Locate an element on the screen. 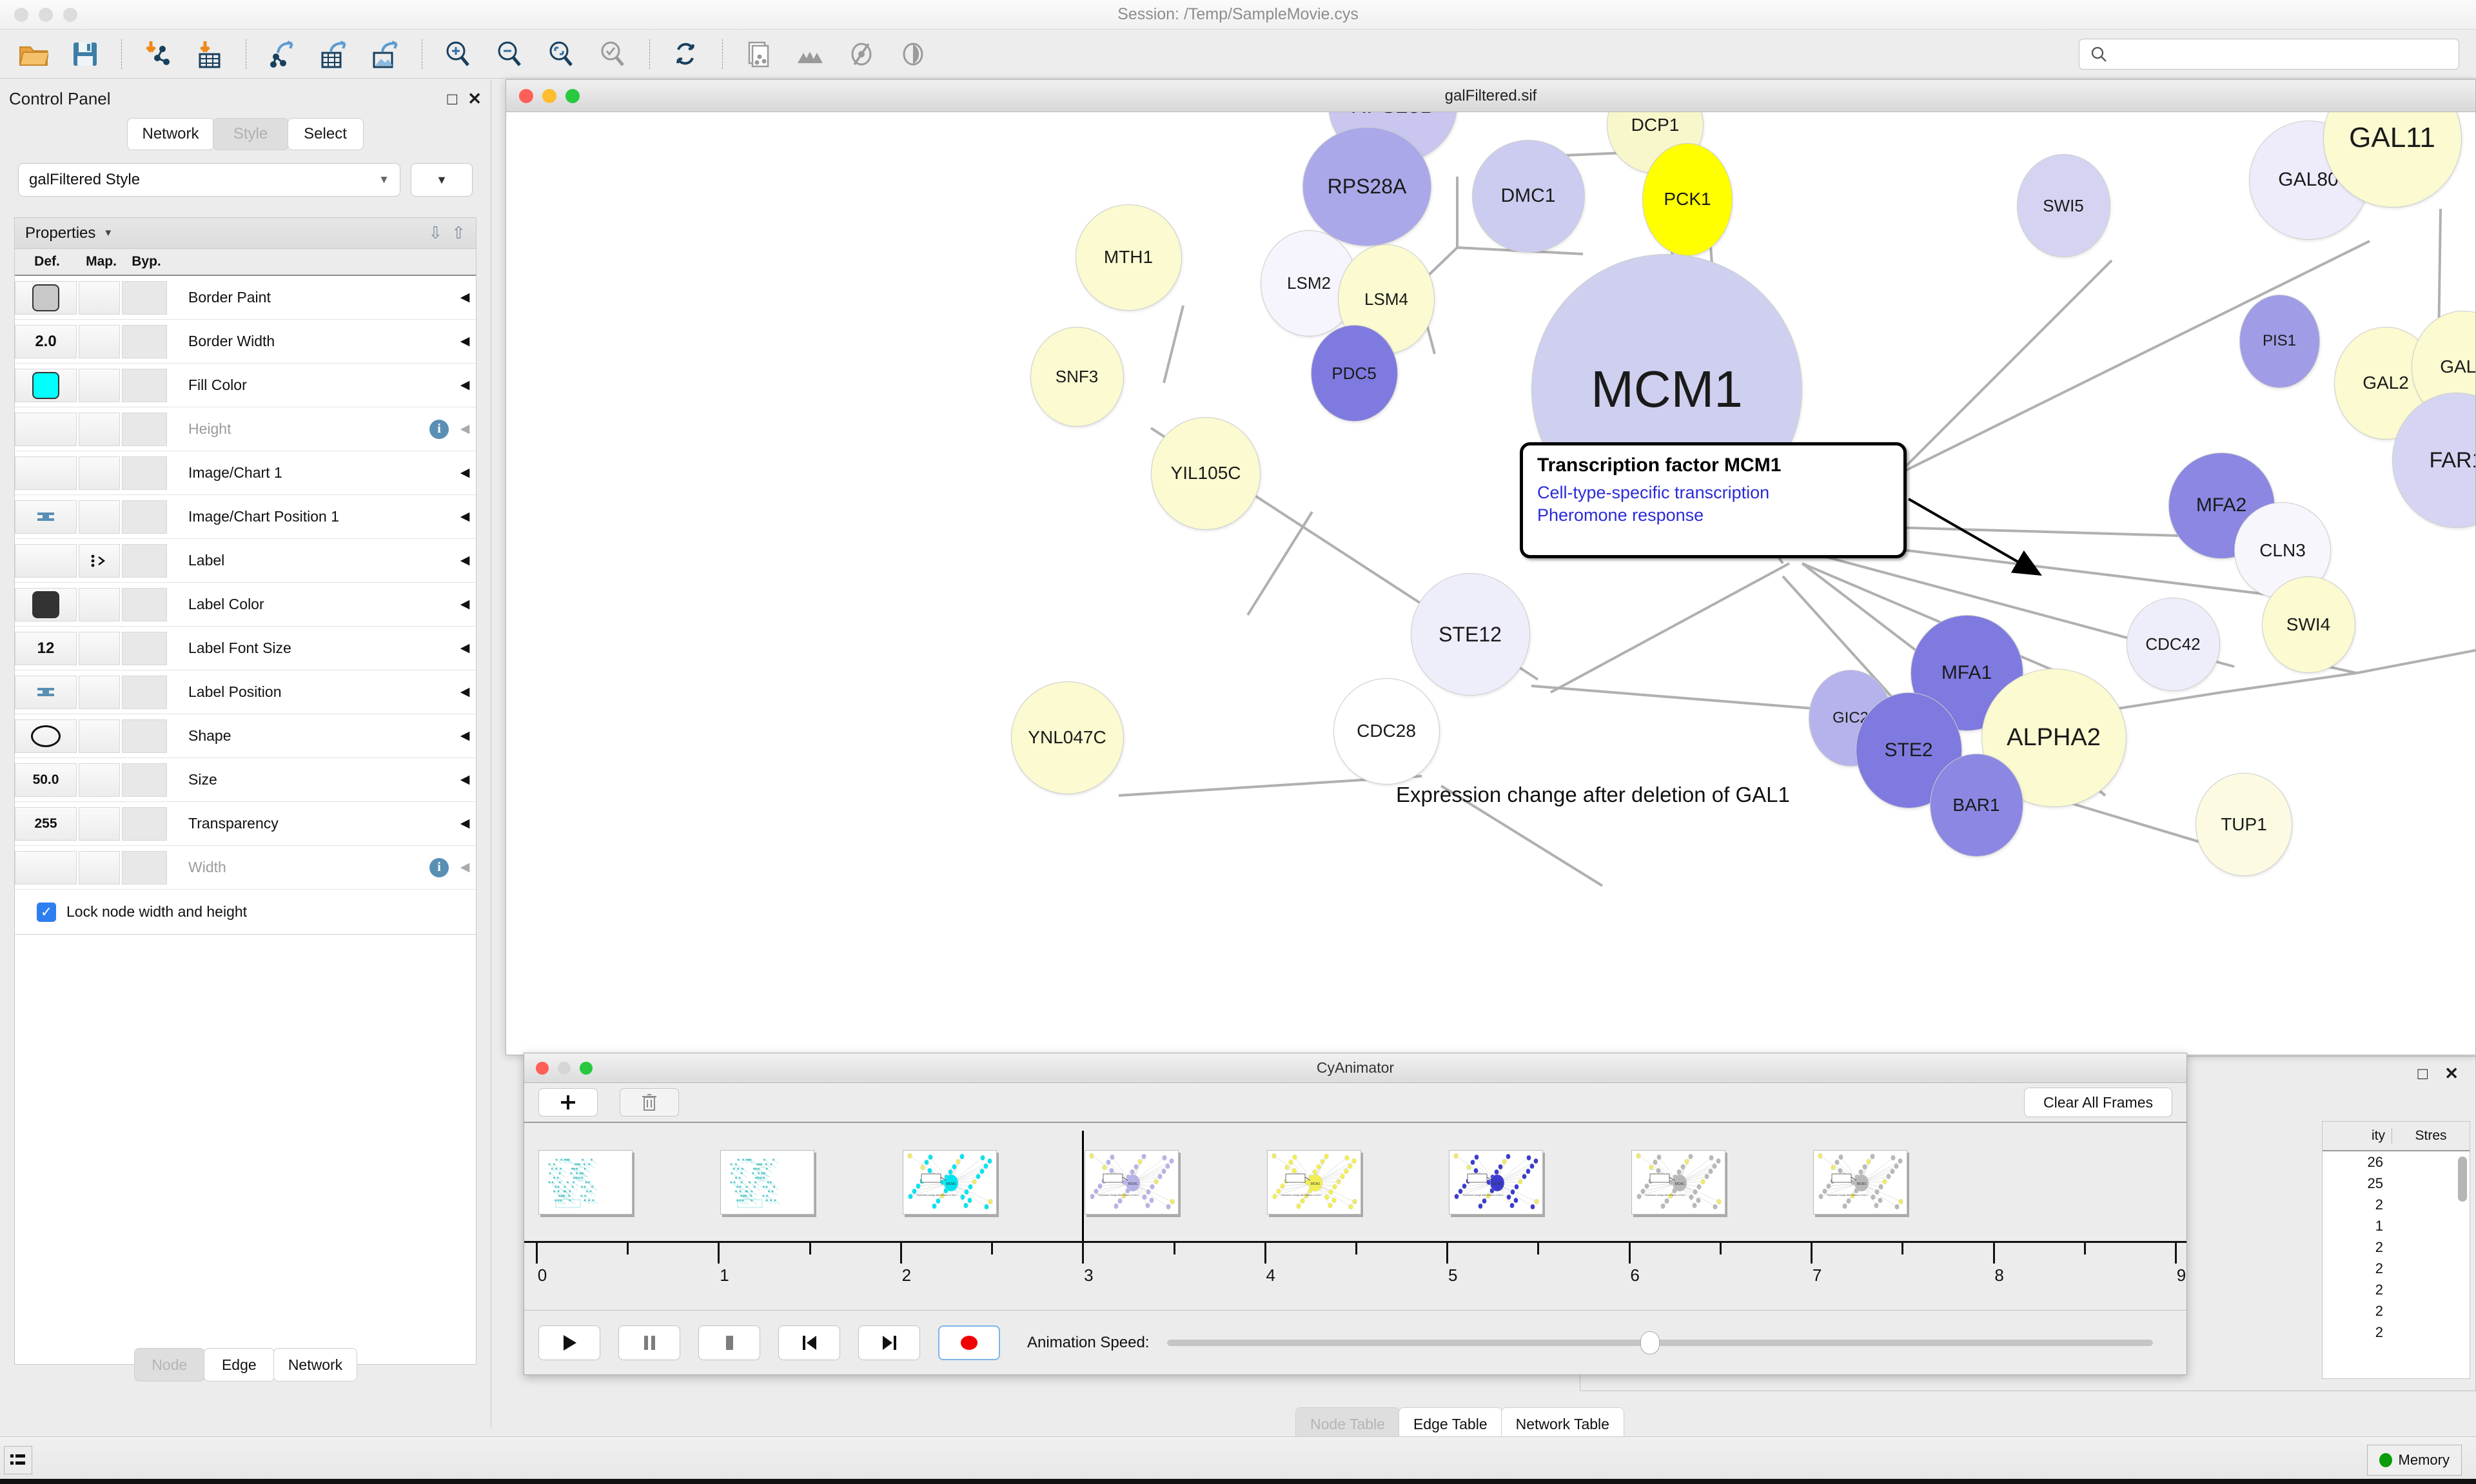  maximize-dot is located at coordinates (70, 15).